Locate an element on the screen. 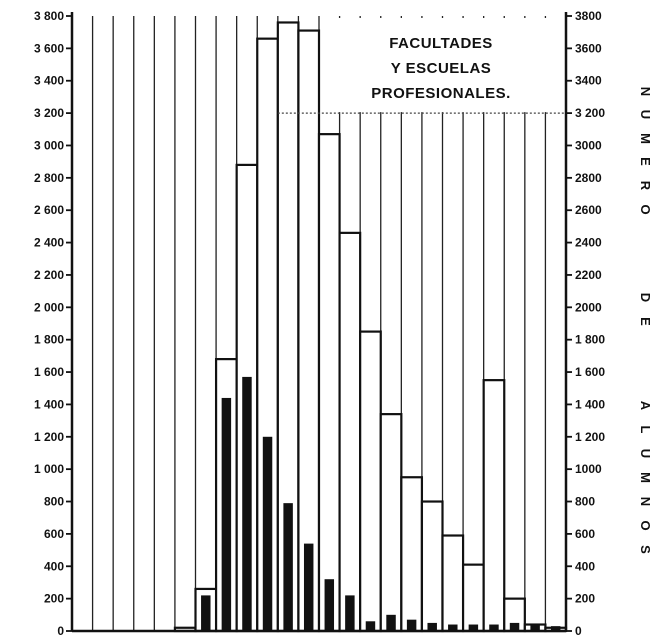 The height and width of the screenshot is (639, 660). right-axis-label: N U M E R O D E A L U M N O S is located at coordinates (645, 321).